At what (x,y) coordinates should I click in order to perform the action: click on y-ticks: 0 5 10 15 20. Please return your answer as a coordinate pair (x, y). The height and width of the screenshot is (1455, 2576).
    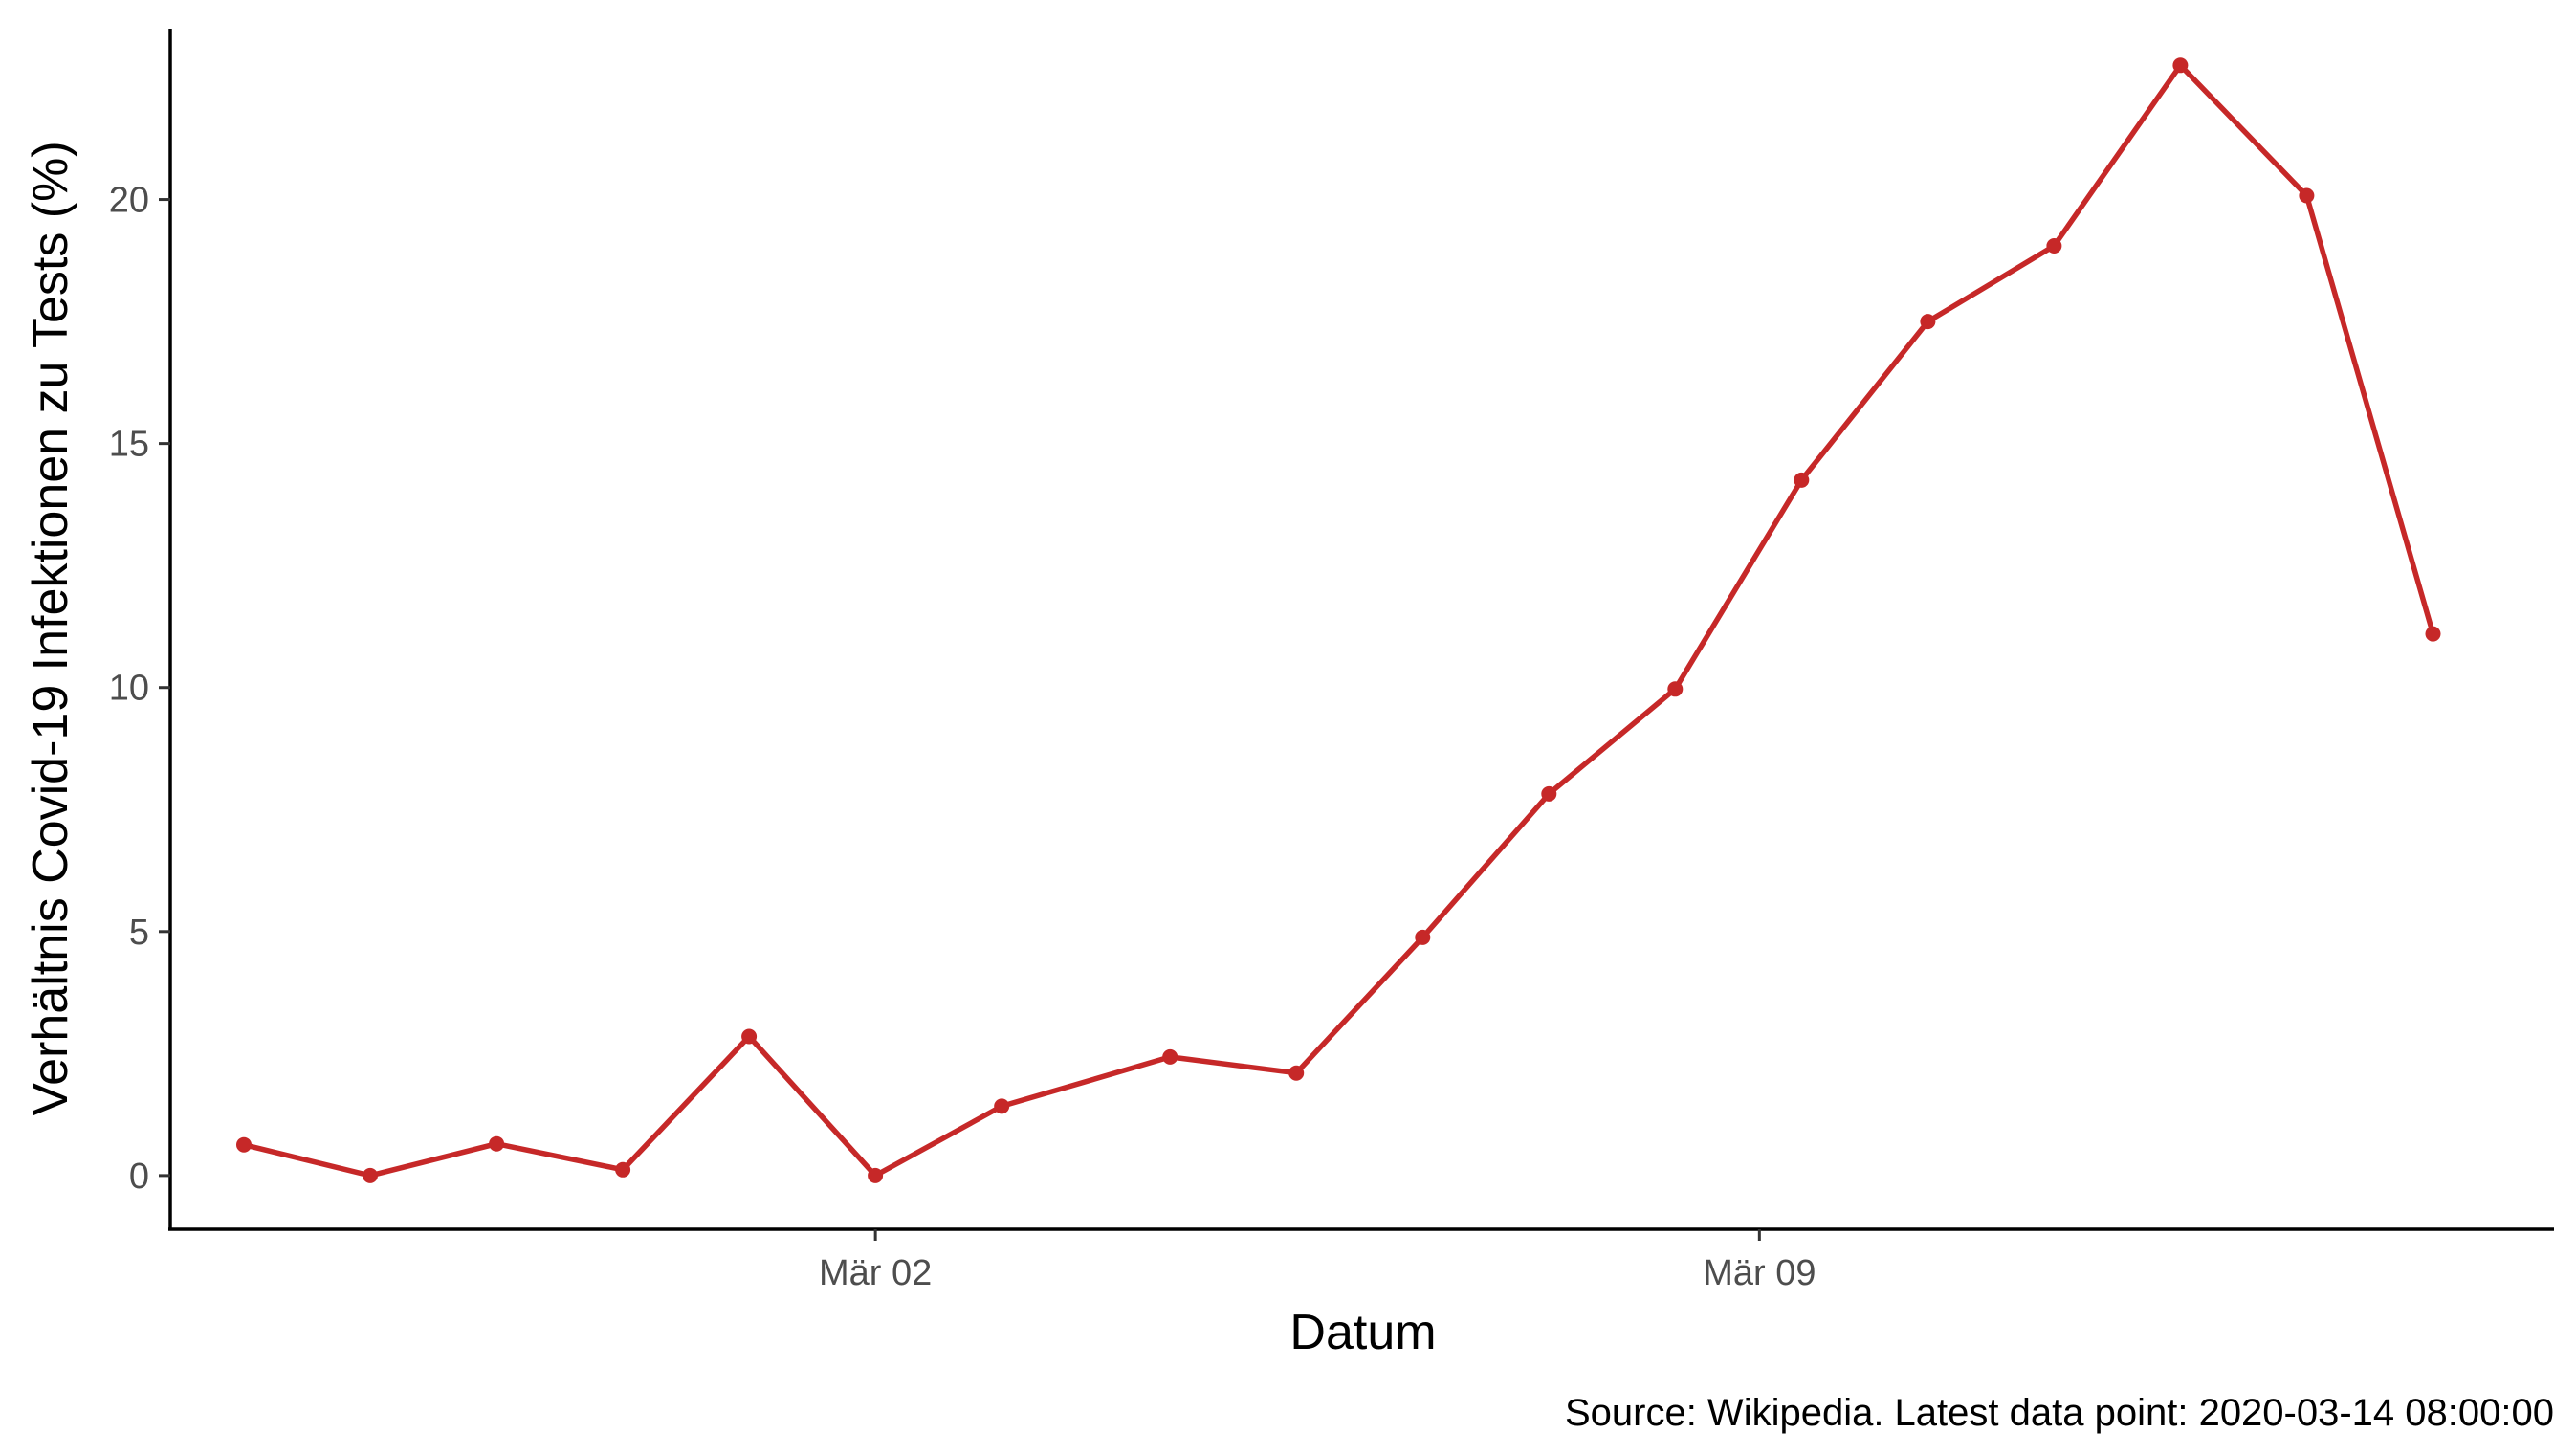
    Looking at the image, I should click on (139, 689).